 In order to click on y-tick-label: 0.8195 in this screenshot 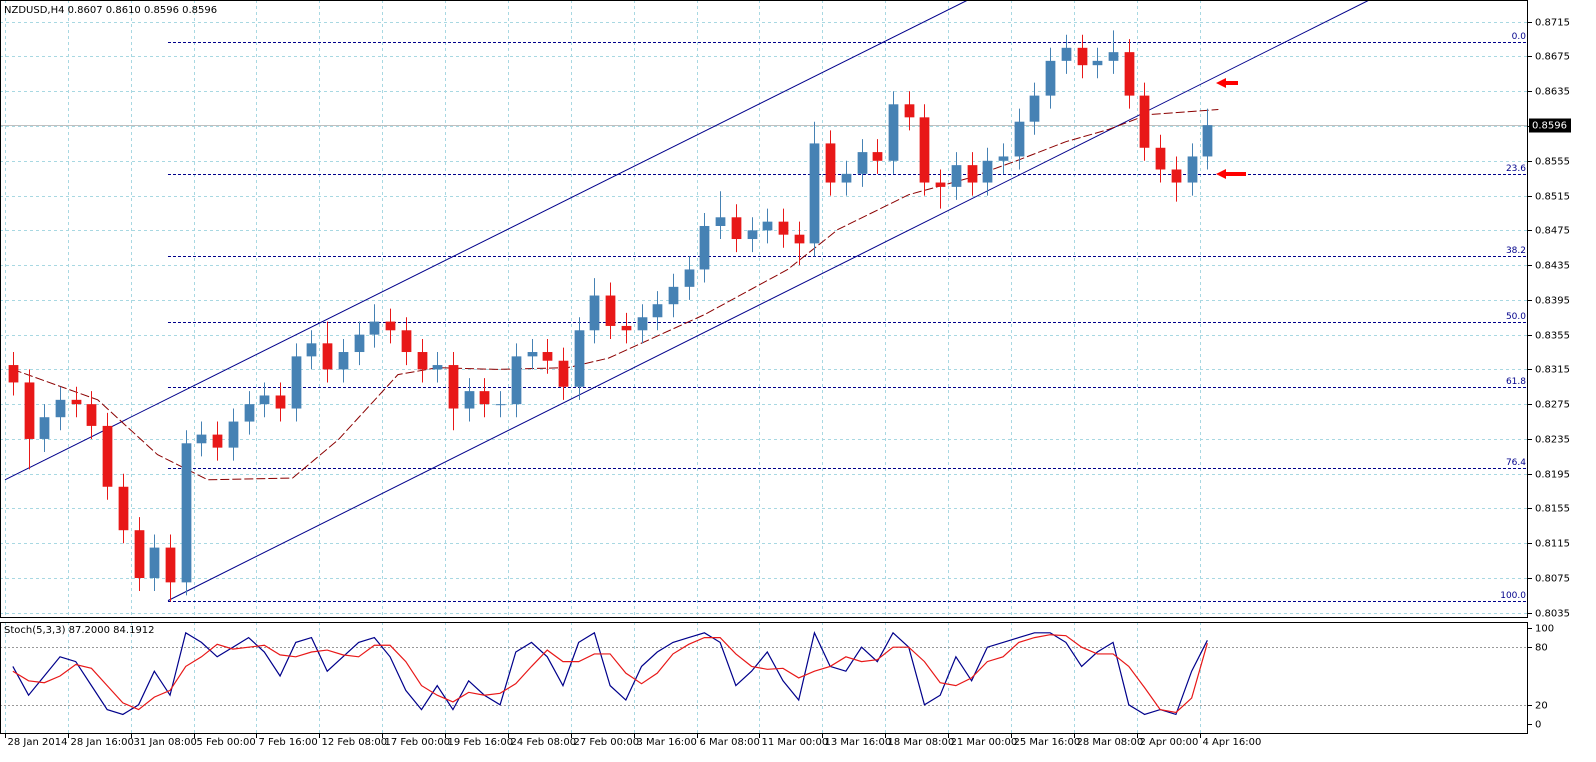, I will do `click(1552, 475)`.